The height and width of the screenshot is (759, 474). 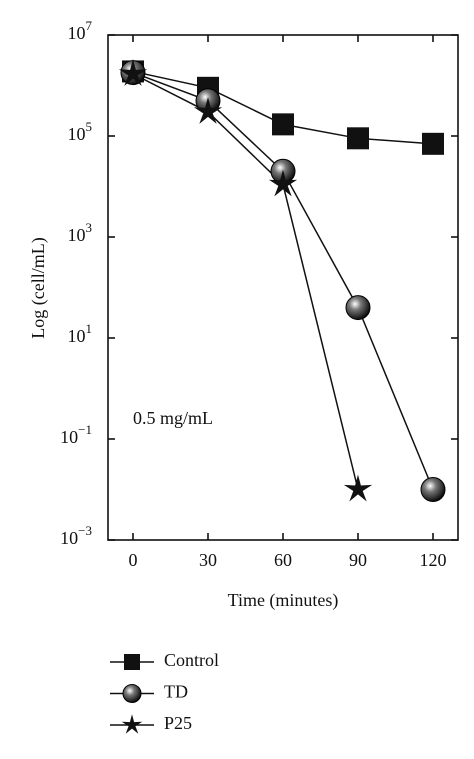 What do you see at coordinates (283, 560) in the screenshot?
I see `x-tick-label: 60` at bounding box center [283, 560].